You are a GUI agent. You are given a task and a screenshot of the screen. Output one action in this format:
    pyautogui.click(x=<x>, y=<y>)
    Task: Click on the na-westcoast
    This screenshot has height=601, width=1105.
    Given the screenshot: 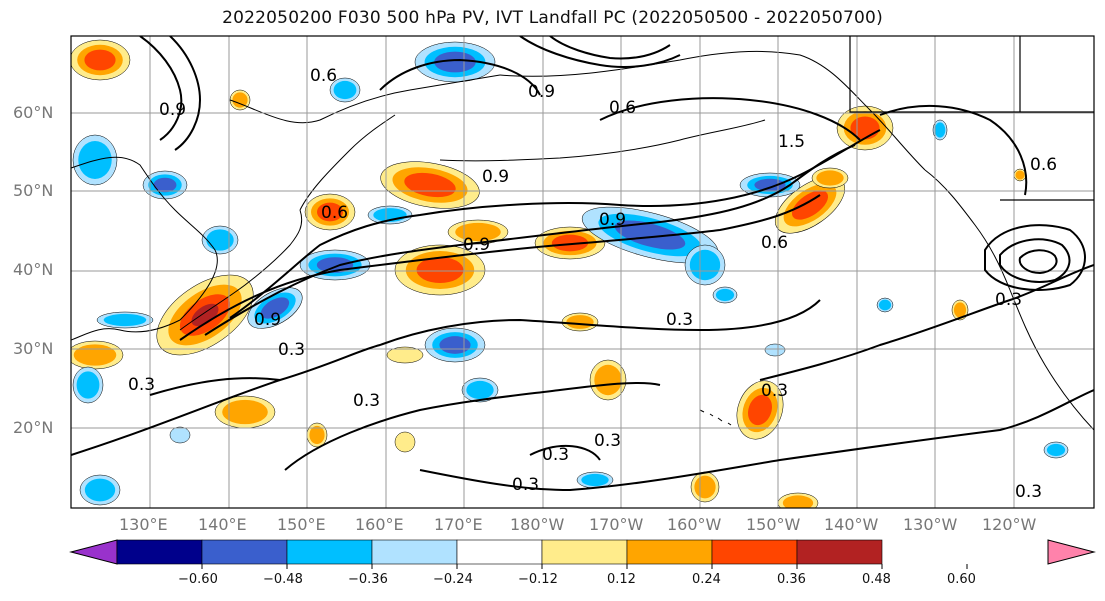 What is the action you would take?
    pyautogui.click(x=1009, y=300)
    